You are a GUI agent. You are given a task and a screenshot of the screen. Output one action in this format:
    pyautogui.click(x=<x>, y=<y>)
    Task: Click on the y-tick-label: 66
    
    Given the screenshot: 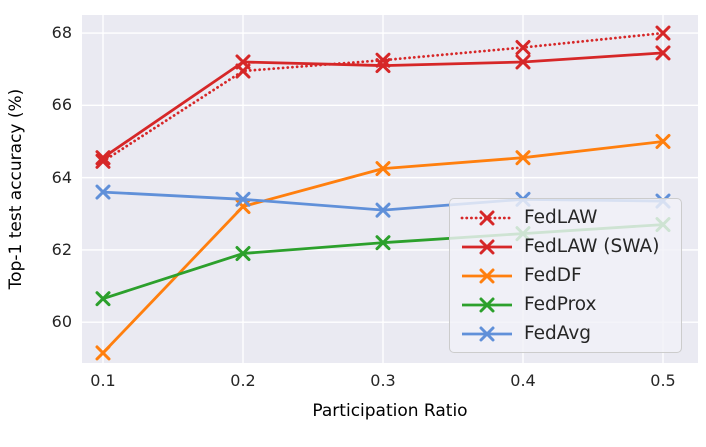 What is the action you would take?
    pyautogui.click(x=61, y=105)
    